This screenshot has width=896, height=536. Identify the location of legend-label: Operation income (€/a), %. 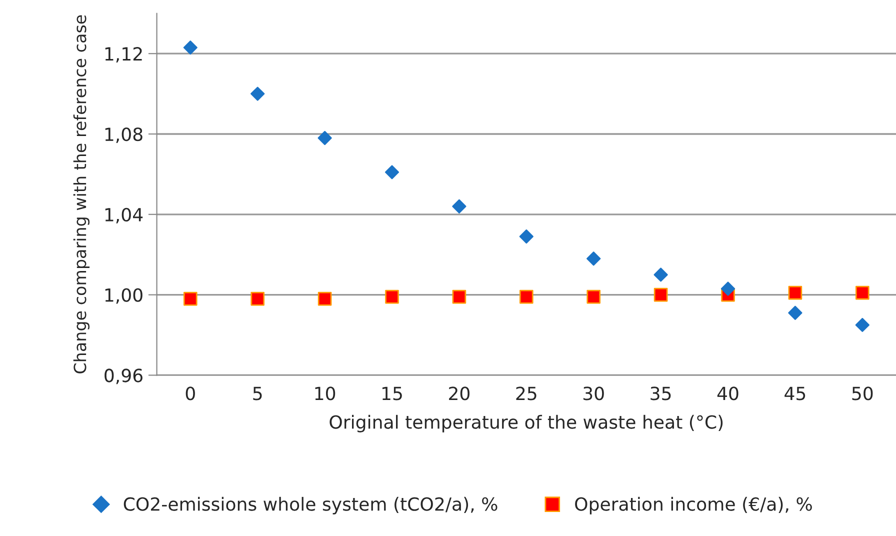
(693, 505).